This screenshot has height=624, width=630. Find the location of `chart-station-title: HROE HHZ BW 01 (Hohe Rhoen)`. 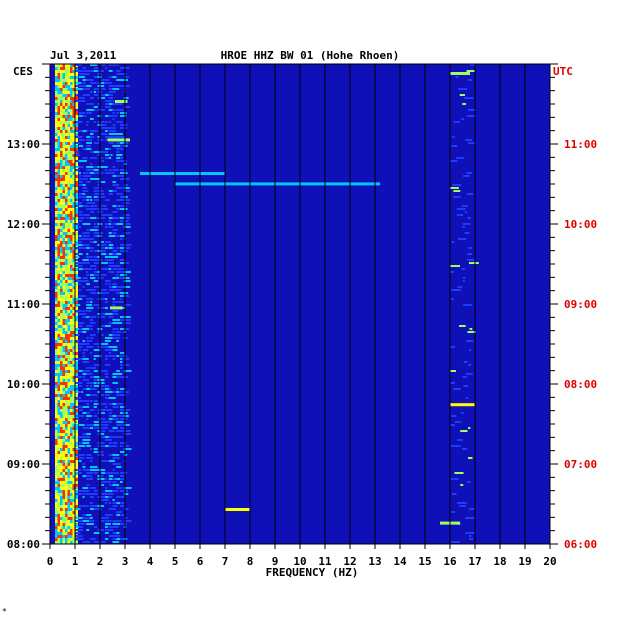

chart-station-title: HROE HHZ BW 01 (Hohe Rhoen) is located at coordinates (310, 55).